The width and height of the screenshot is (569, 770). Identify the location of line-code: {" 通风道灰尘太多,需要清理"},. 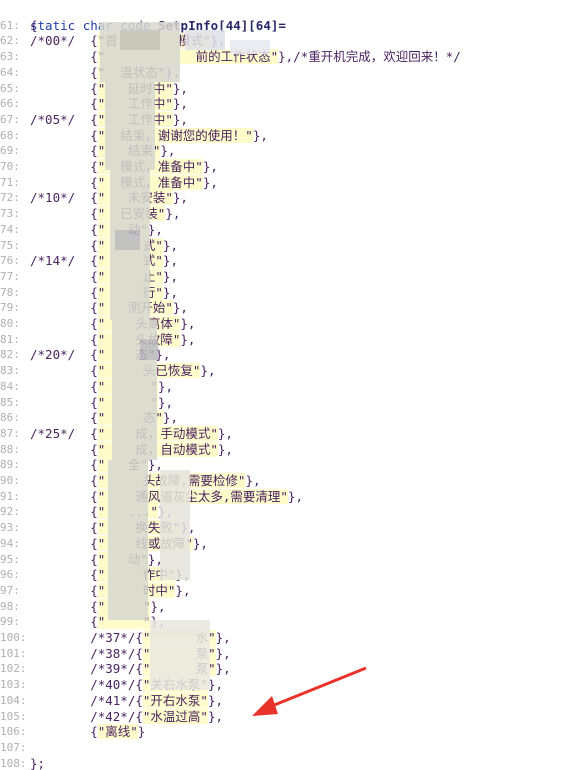
(166, 496).